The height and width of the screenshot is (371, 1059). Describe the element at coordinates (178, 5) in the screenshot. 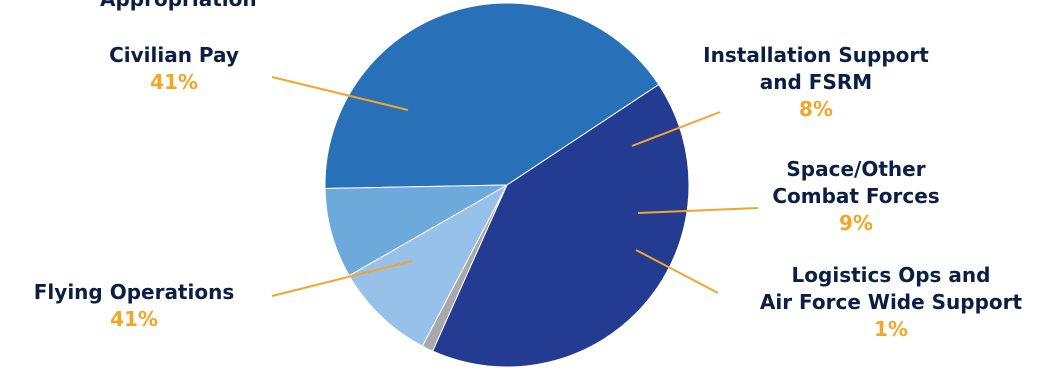

I see `chart-title: Appropriation` at that location.